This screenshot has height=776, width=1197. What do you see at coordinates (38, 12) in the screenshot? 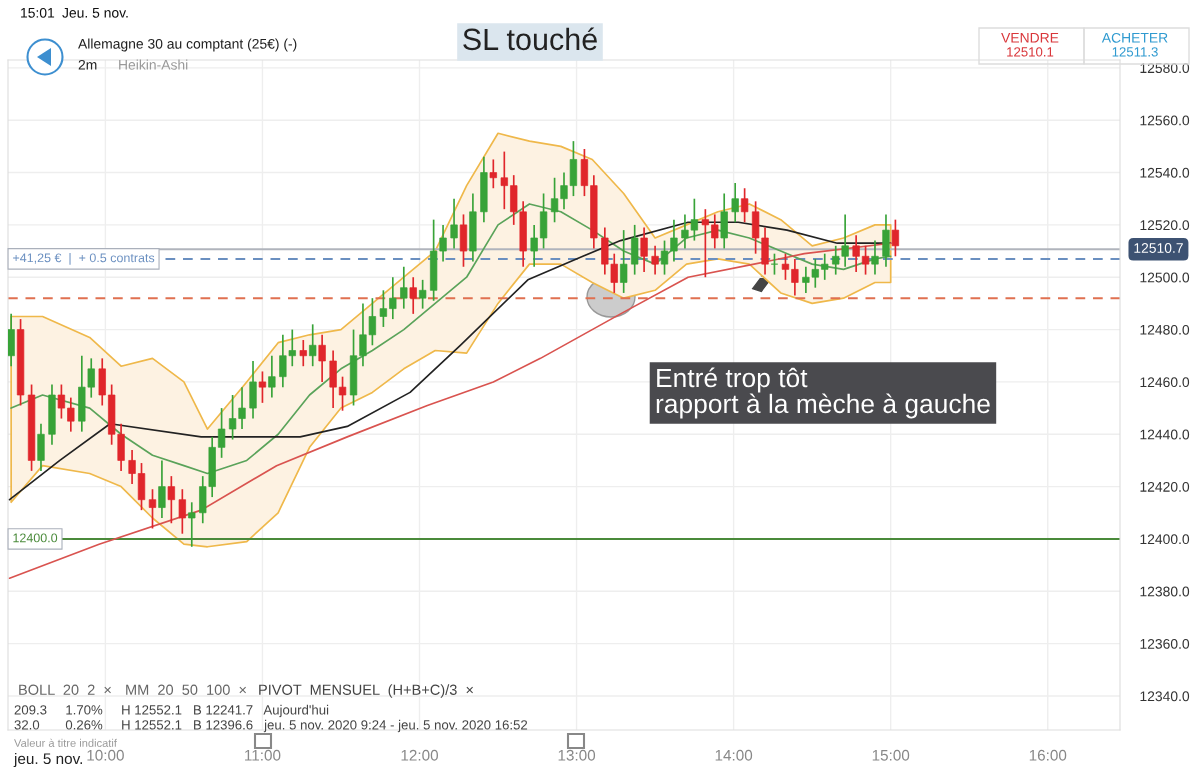
I see `text: 15:01` at bounding box center [38, 12].